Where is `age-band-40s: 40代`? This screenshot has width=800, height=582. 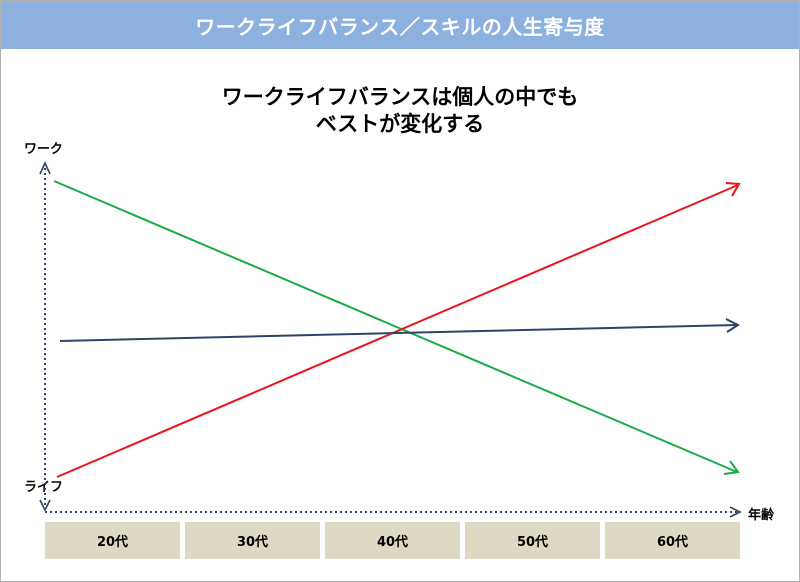 age-band-40s: 40代 is located at coordinates (392, 540).